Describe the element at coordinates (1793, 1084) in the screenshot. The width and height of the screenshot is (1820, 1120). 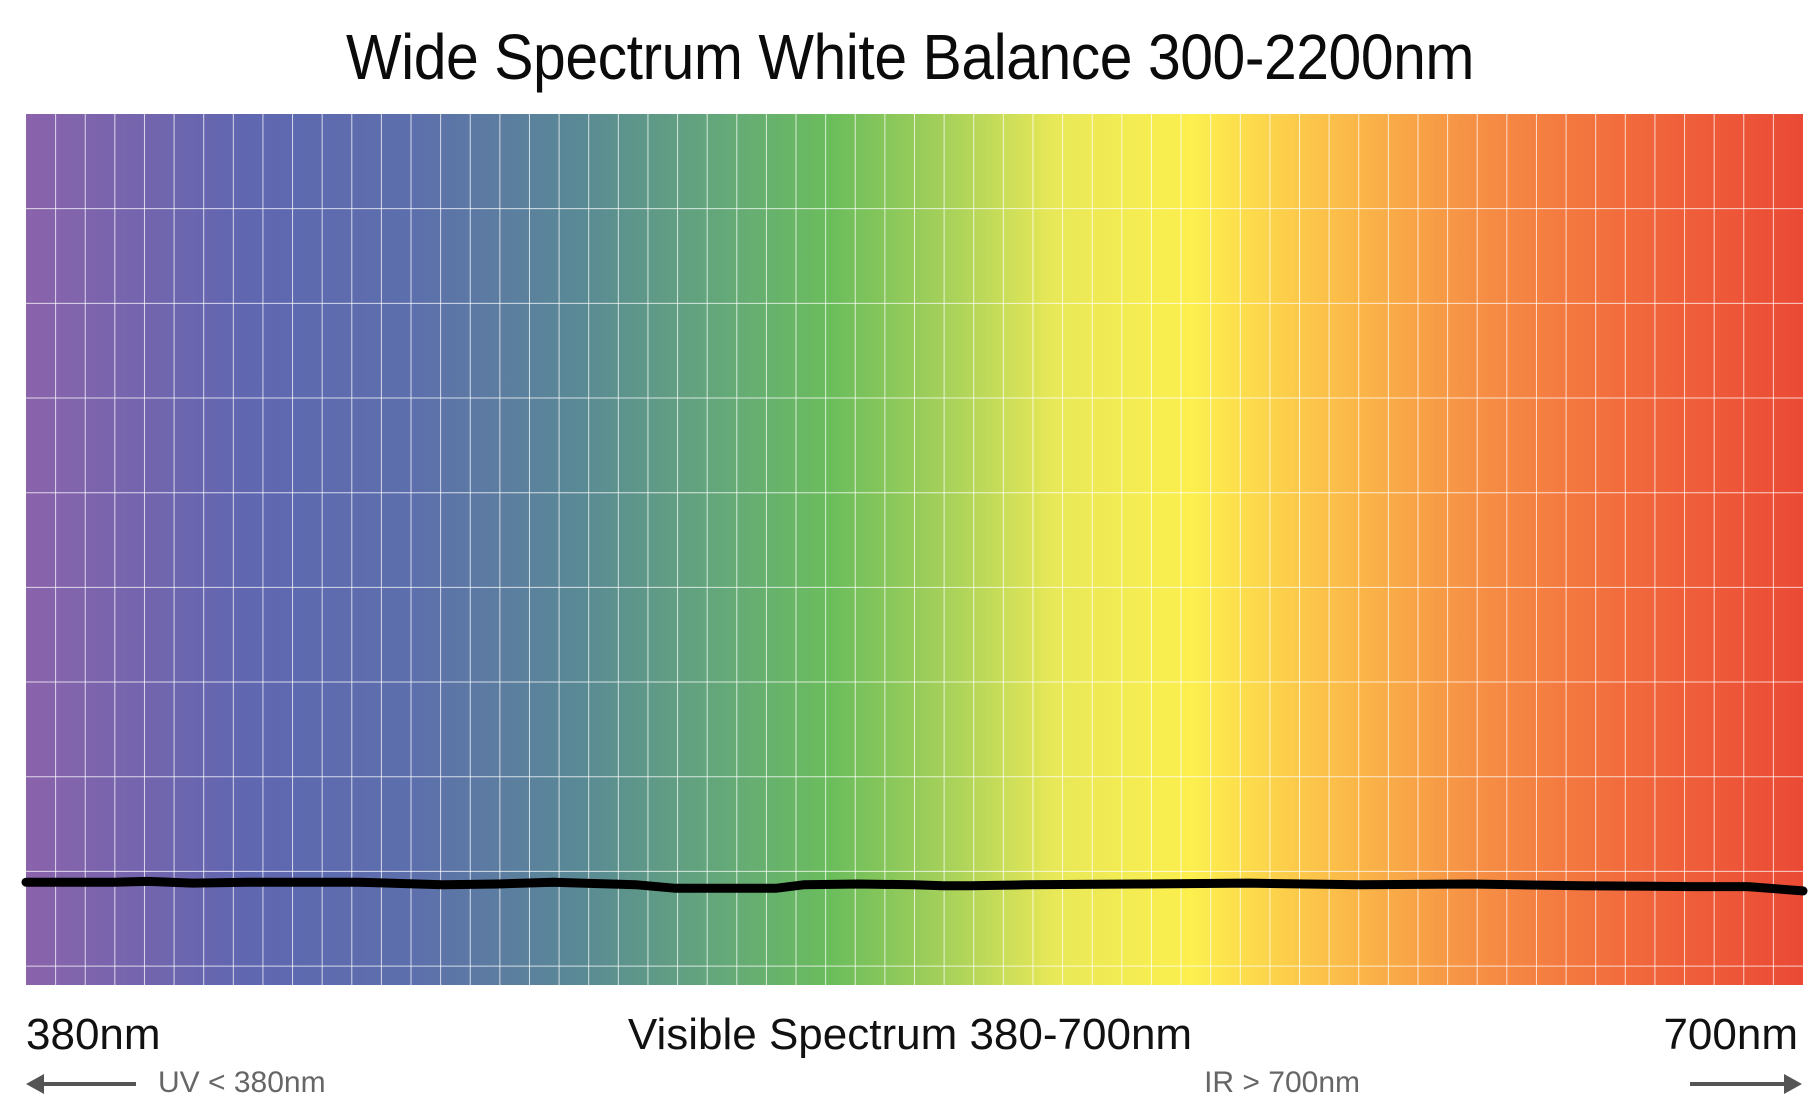
I see `right-arrow-icon` at that location.